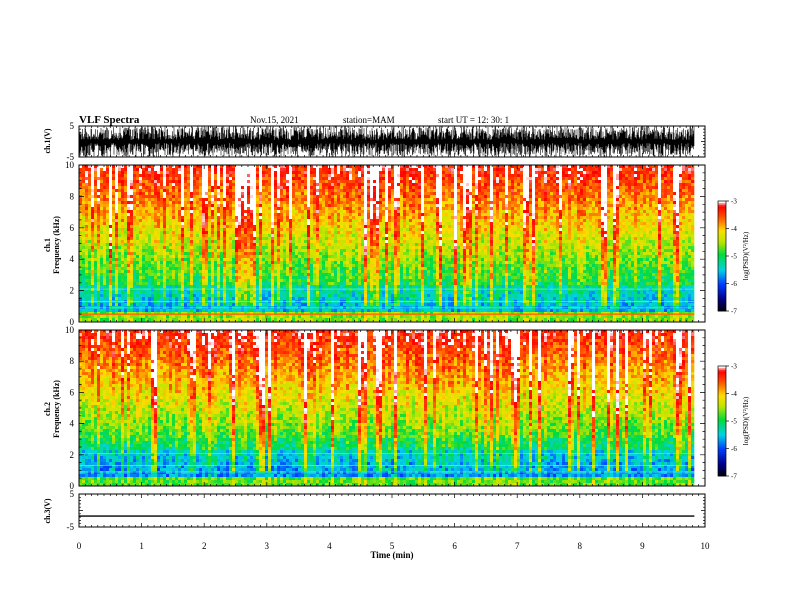 This screenshot has height=612, width=792. What do you see at coordinates (52, 245) in the screenshot?
I see `ch1-spectrogram-ylabel: ch.1Frequency (kHz)` at bounding box center [52, 245].